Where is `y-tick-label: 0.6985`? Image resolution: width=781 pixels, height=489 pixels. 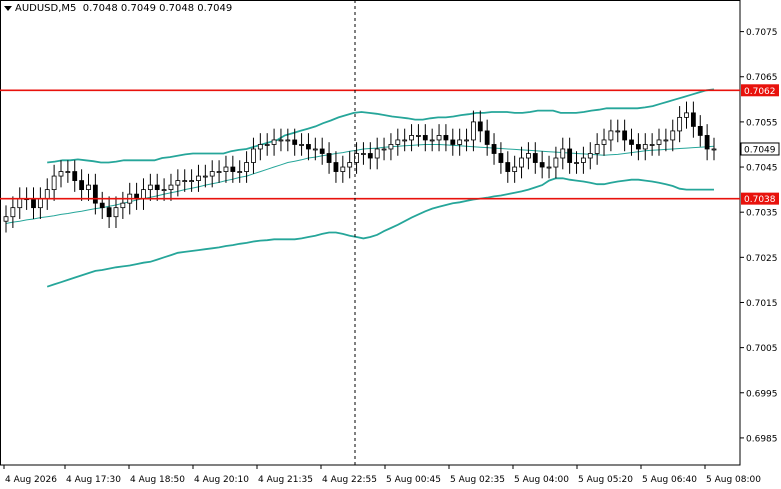 y-tick-label: 0.6985 is located at coordinates (762, 439).